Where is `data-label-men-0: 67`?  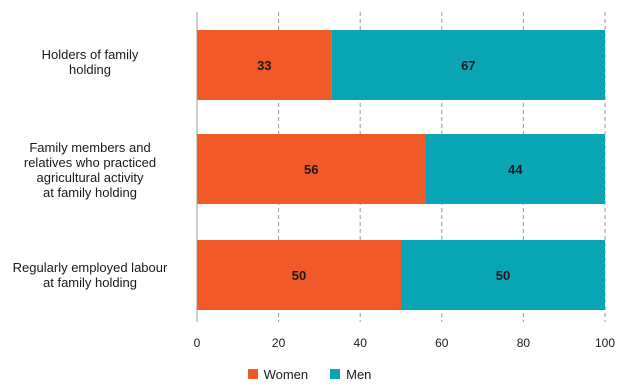
data-label-men-0: 67 is located at coordinates (468, 65).